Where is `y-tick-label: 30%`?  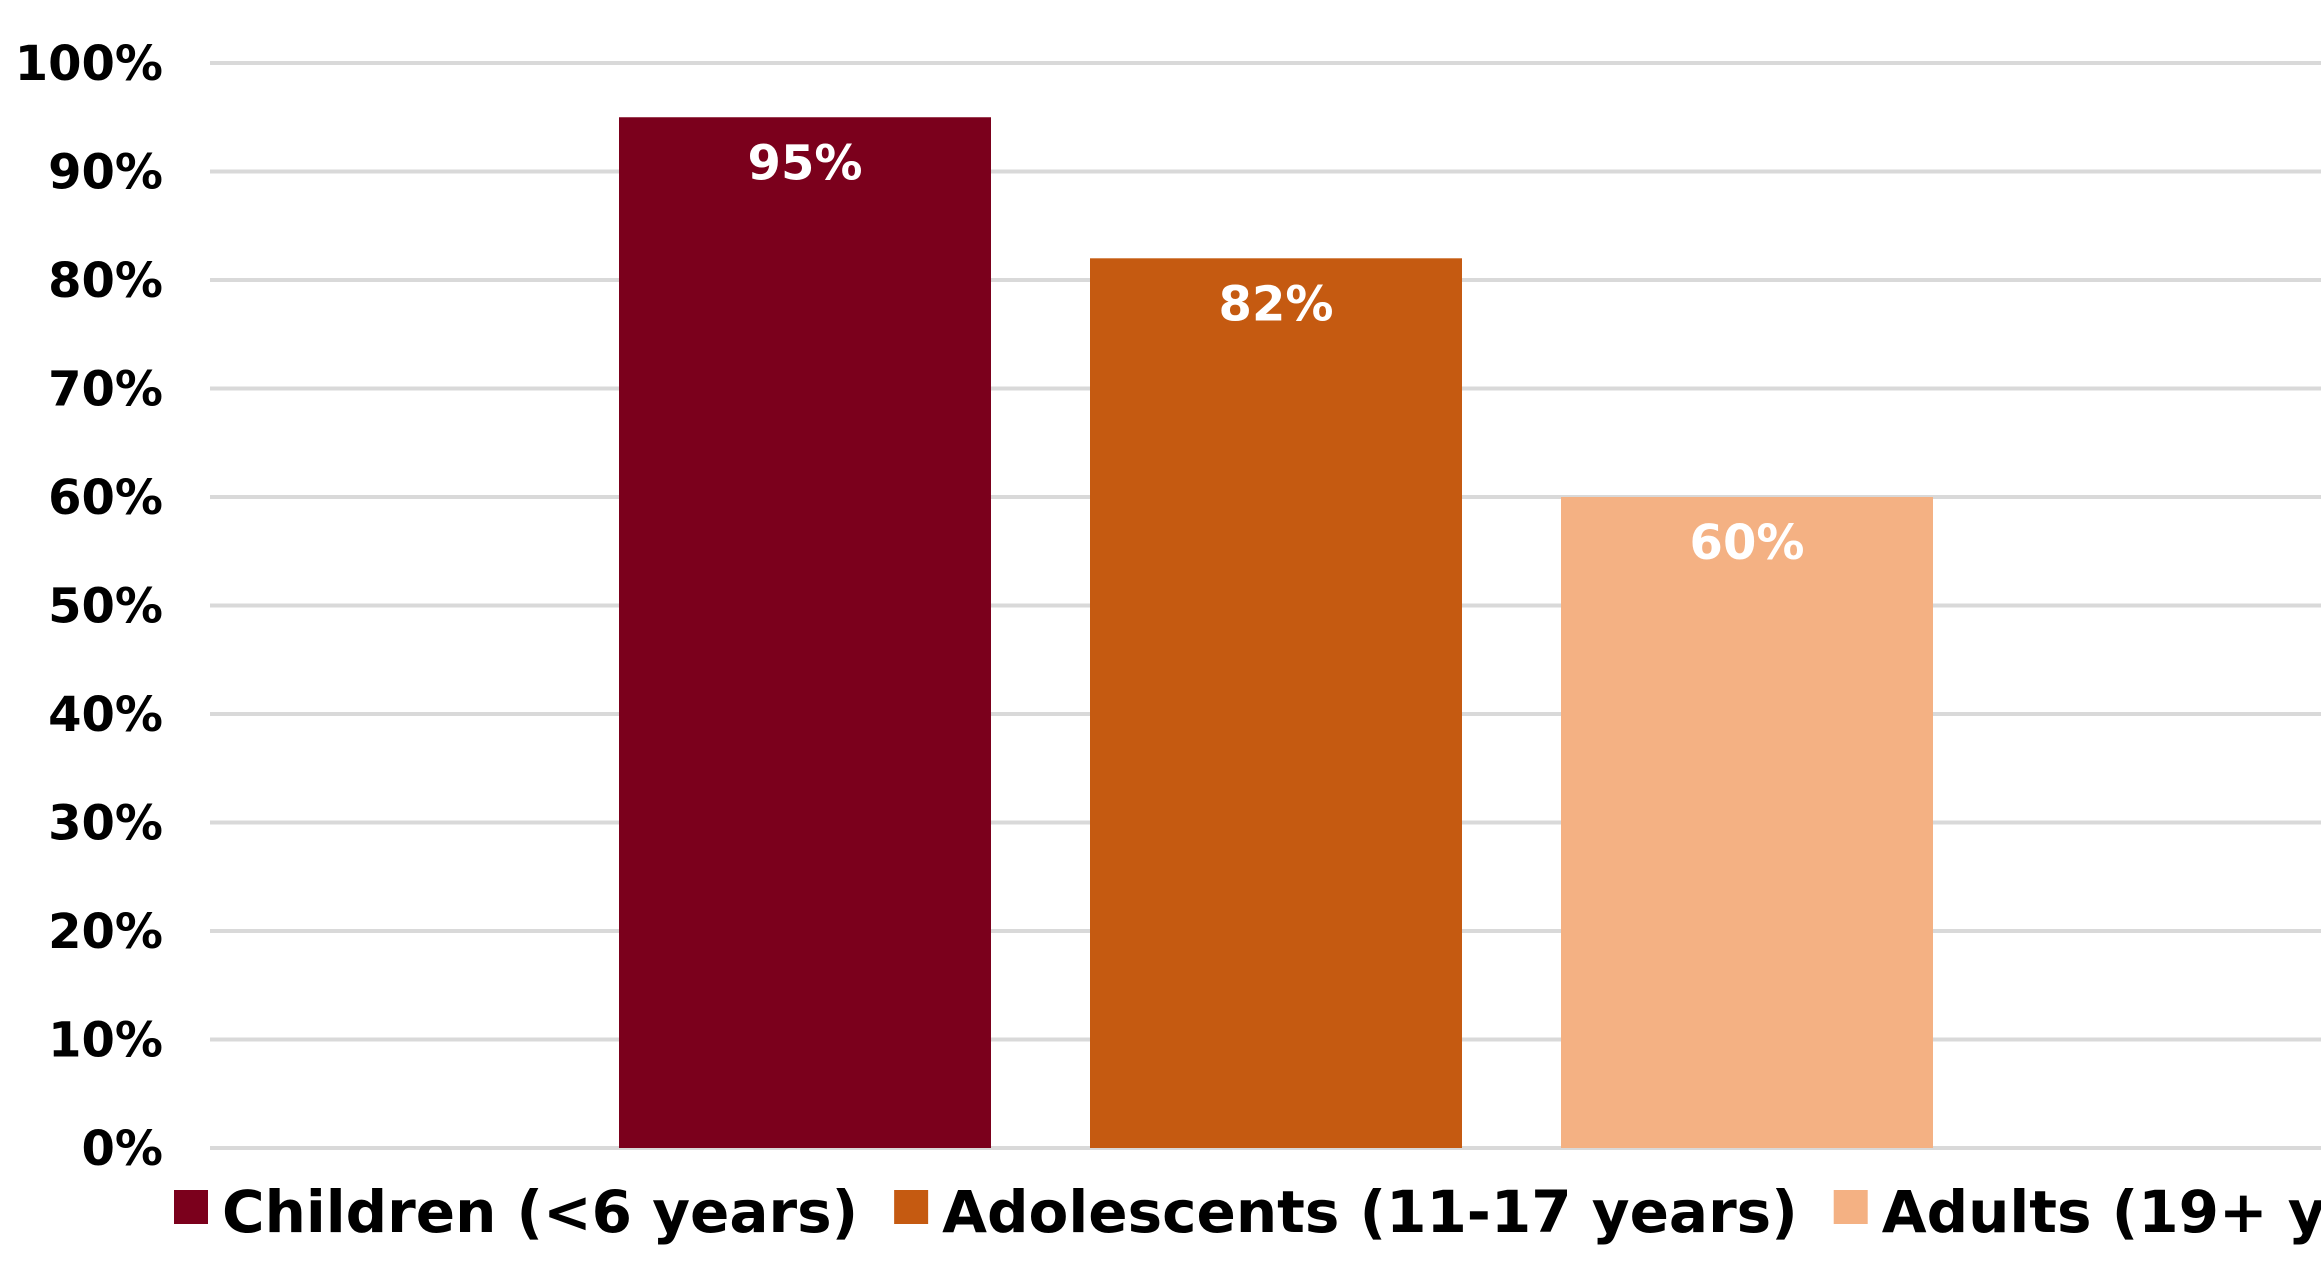
y-tick-label: 30% is located at coordinates (105, 824).